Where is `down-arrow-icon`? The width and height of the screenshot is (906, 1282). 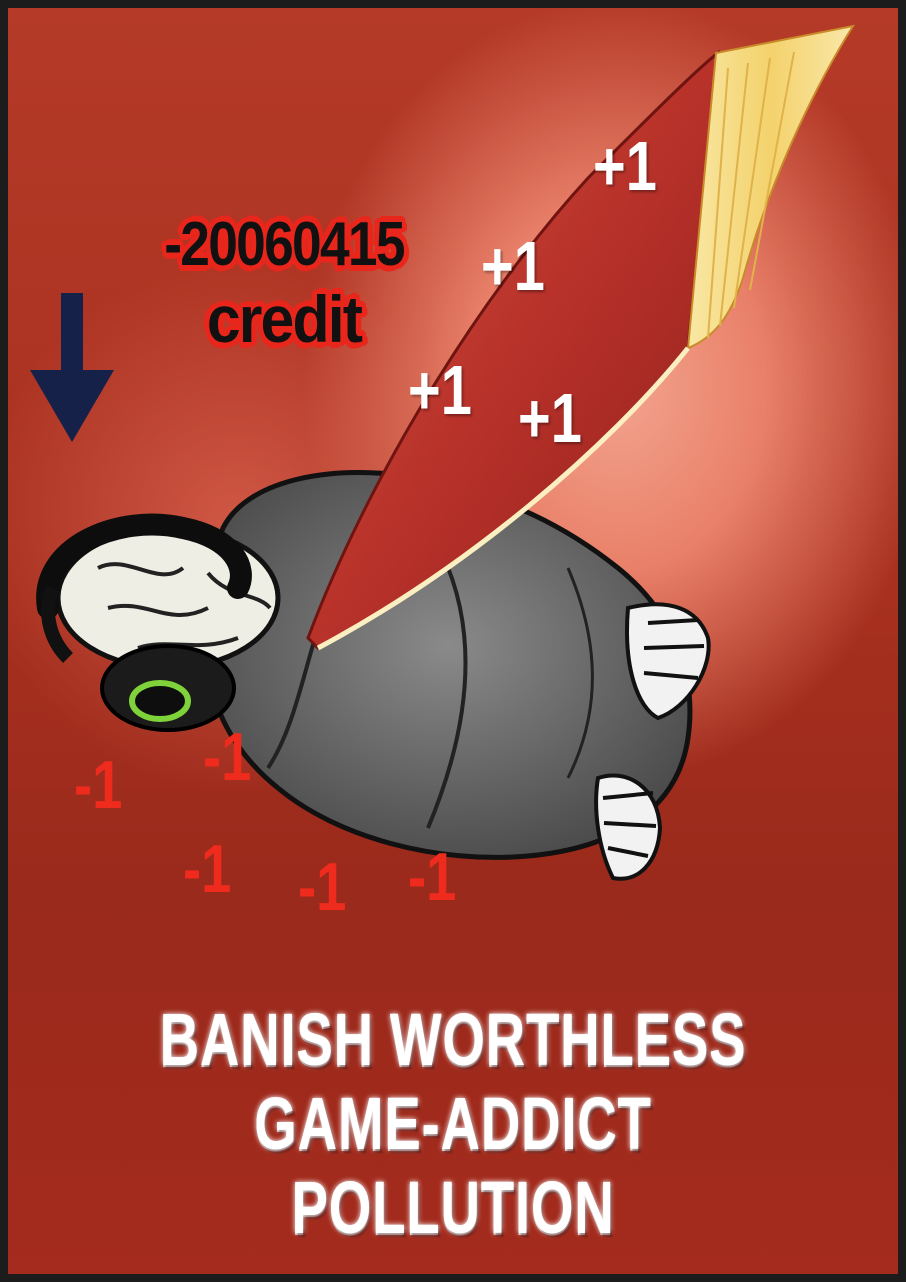
down-arrow-icon is located at coordinates (72, 367).